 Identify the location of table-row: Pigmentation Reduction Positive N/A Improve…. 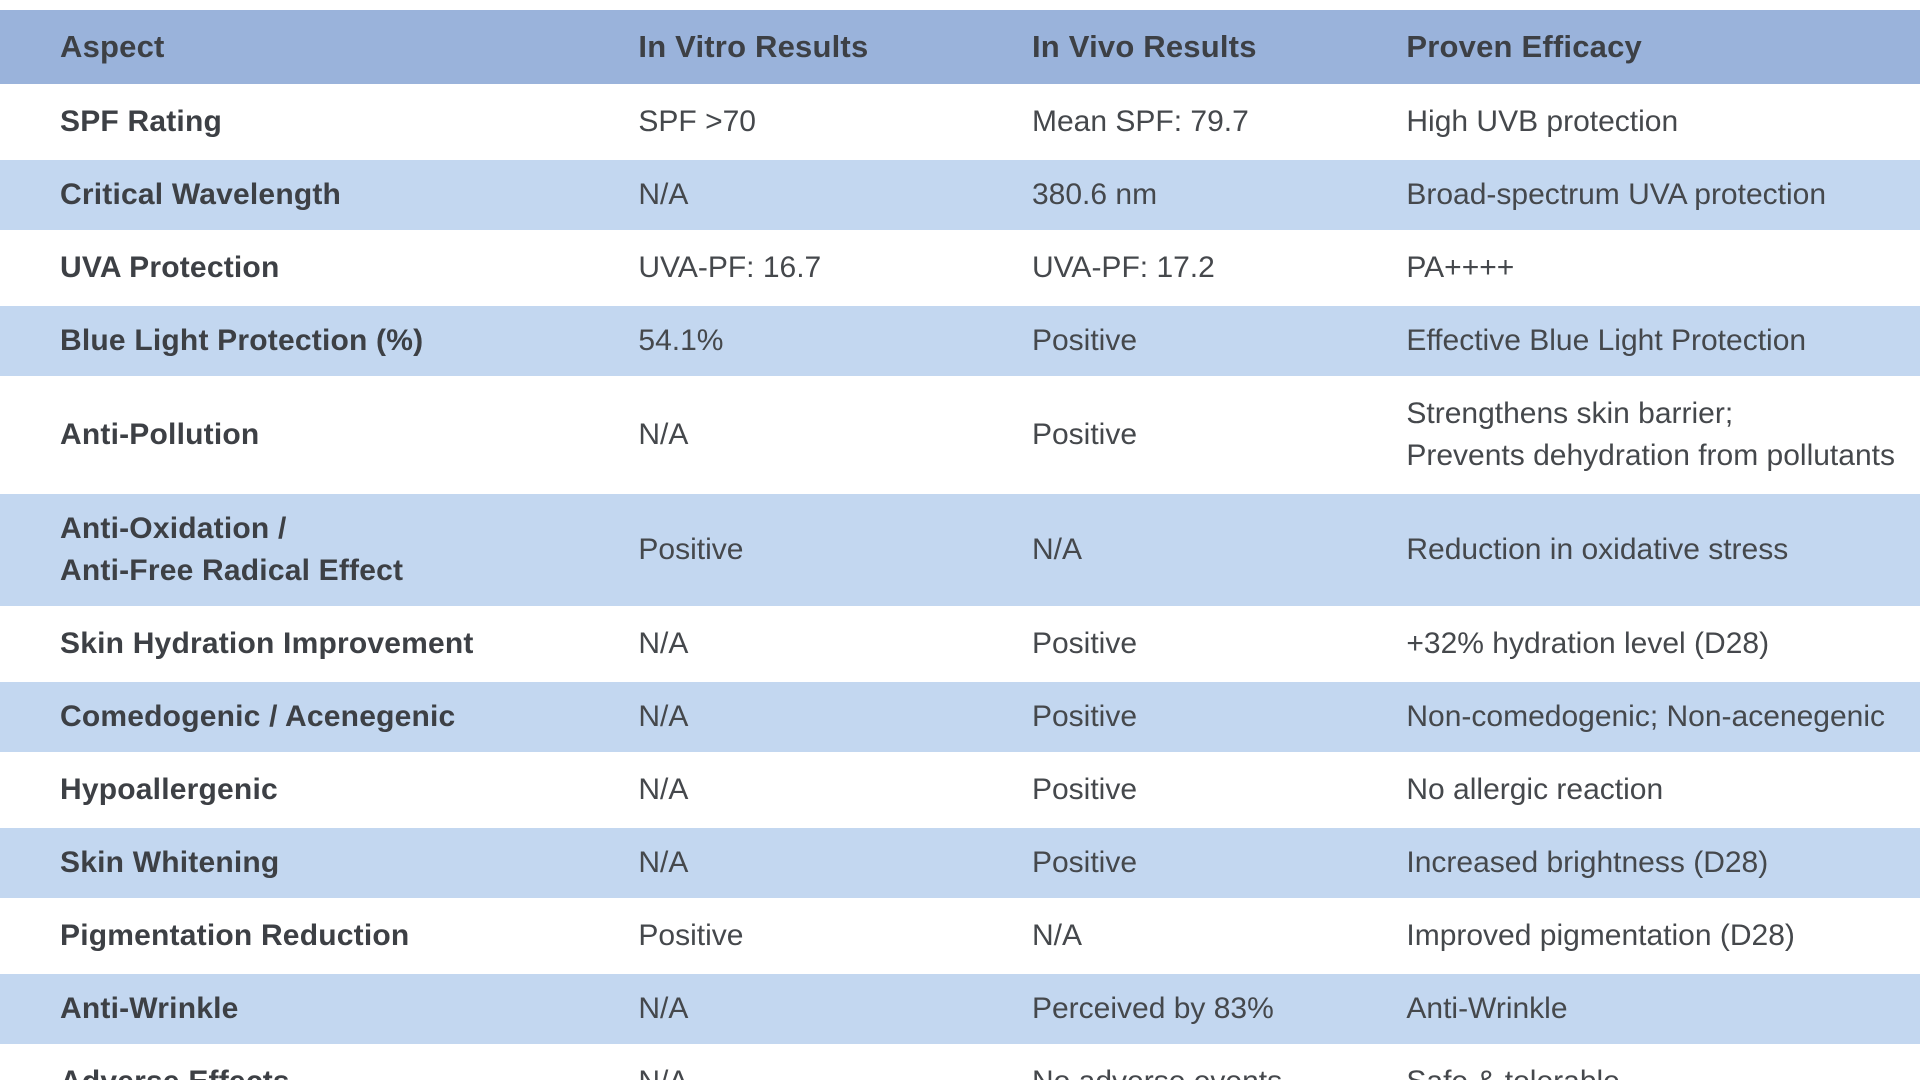
(960, 936).